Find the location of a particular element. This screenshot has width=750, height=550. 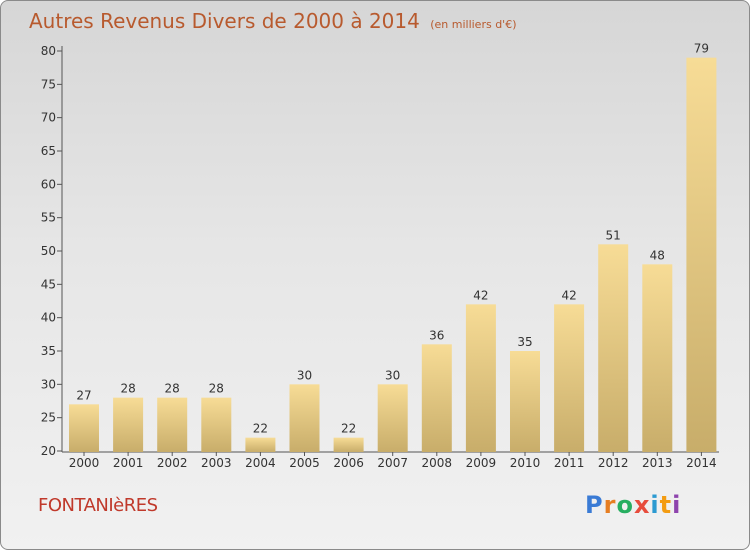

x-tick-label-2005: 2005 is located at coordinates (304, 463).